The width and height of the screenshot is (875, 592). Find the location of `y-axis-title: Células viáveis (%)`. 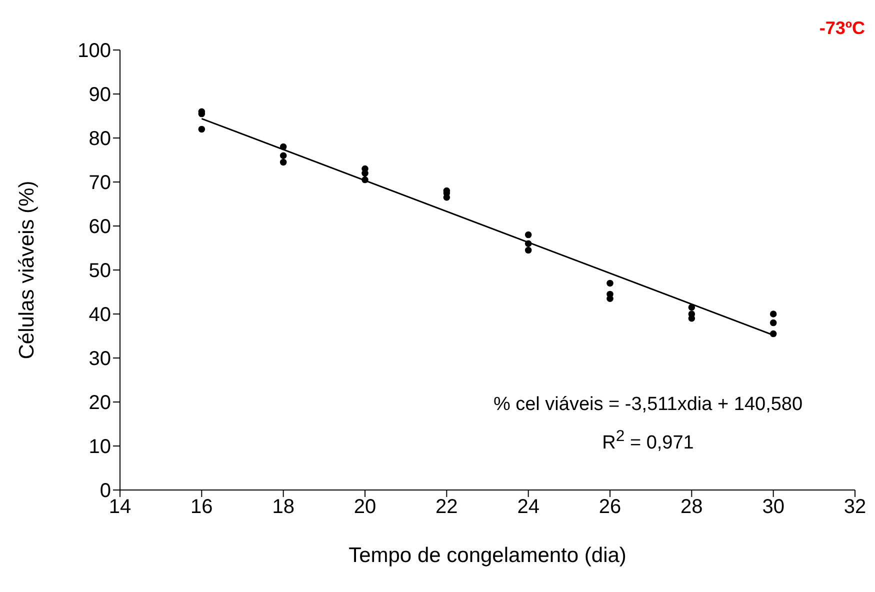

y-axis-title: Células viáveis (%) is located at coordinates (26, 270).